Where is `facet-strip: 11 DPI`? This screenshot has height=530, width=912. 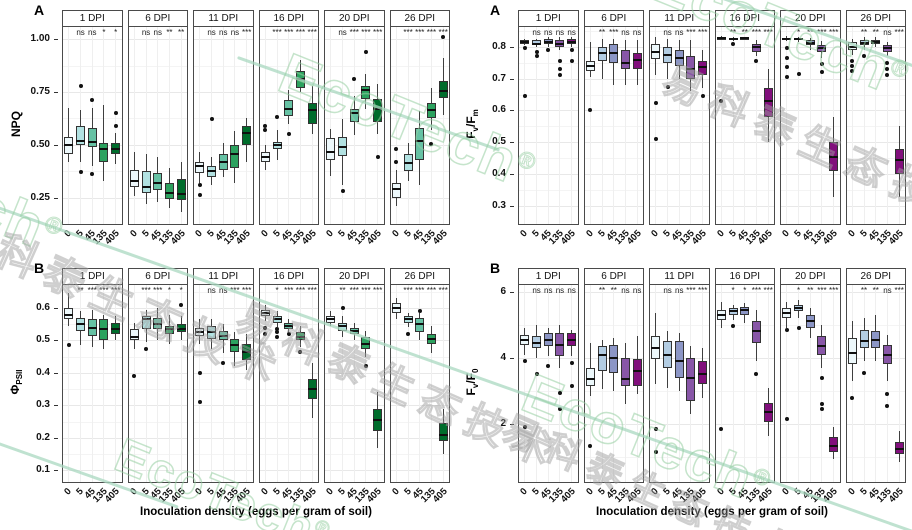
facet-strip: 11 DPI is located at coordinates (223, 276).